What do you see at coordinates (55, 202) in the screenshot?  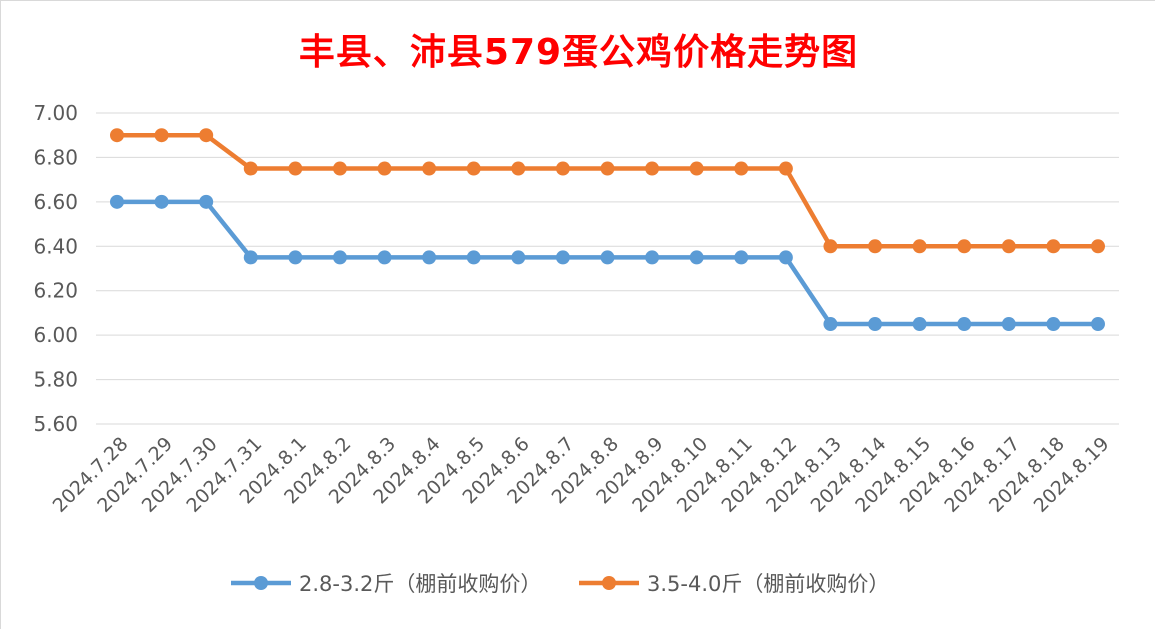 I see `y-tick-label: 6.60` at bounding box center [55, 202].